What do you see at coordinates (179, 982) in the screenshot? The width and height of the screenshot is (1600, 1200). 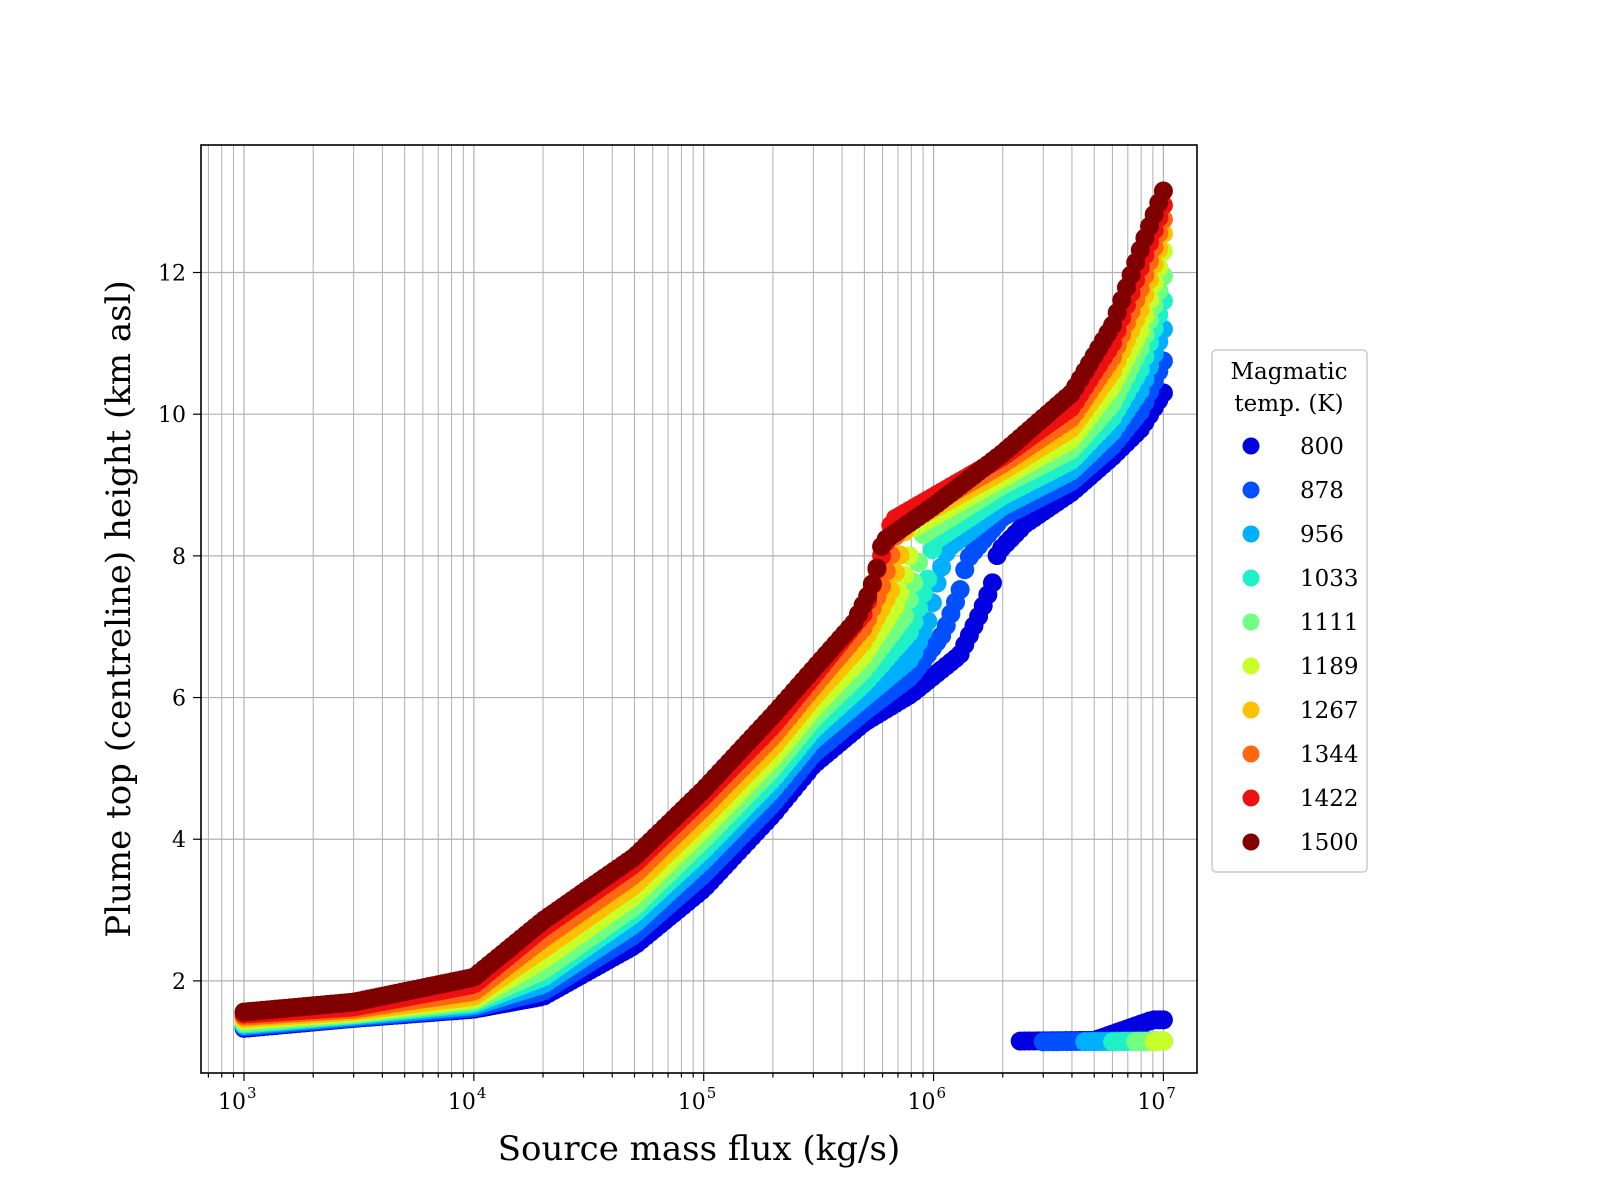 I see `y-tick-label: 2` at bounding box center [179, 982].